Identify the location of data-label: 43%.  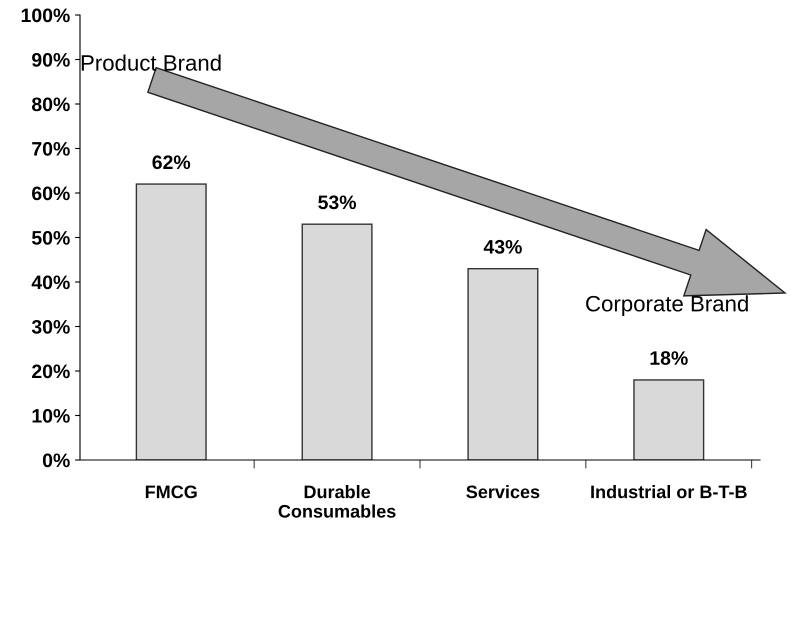
(503, 247).